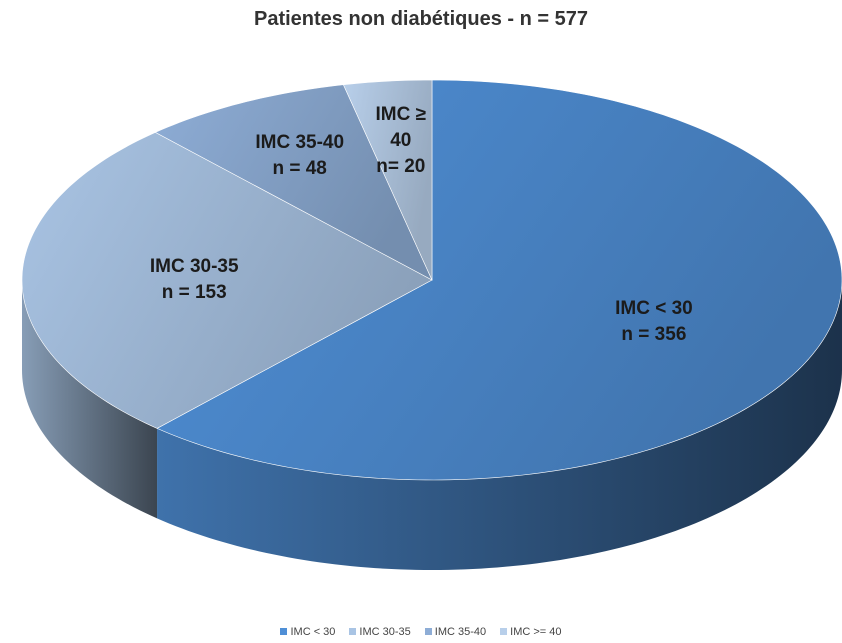  What do you see at coordinates (401, 166) in the screenshot?
I see `data-label-value: n= 20` at bounding box center [401, 166].